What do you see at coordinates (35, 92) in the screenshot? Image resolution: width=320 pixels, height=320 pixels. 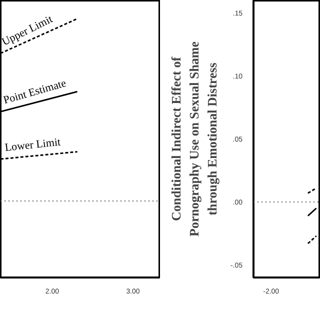 I see `text: Point Estimate` at bounding box center [35, 92].